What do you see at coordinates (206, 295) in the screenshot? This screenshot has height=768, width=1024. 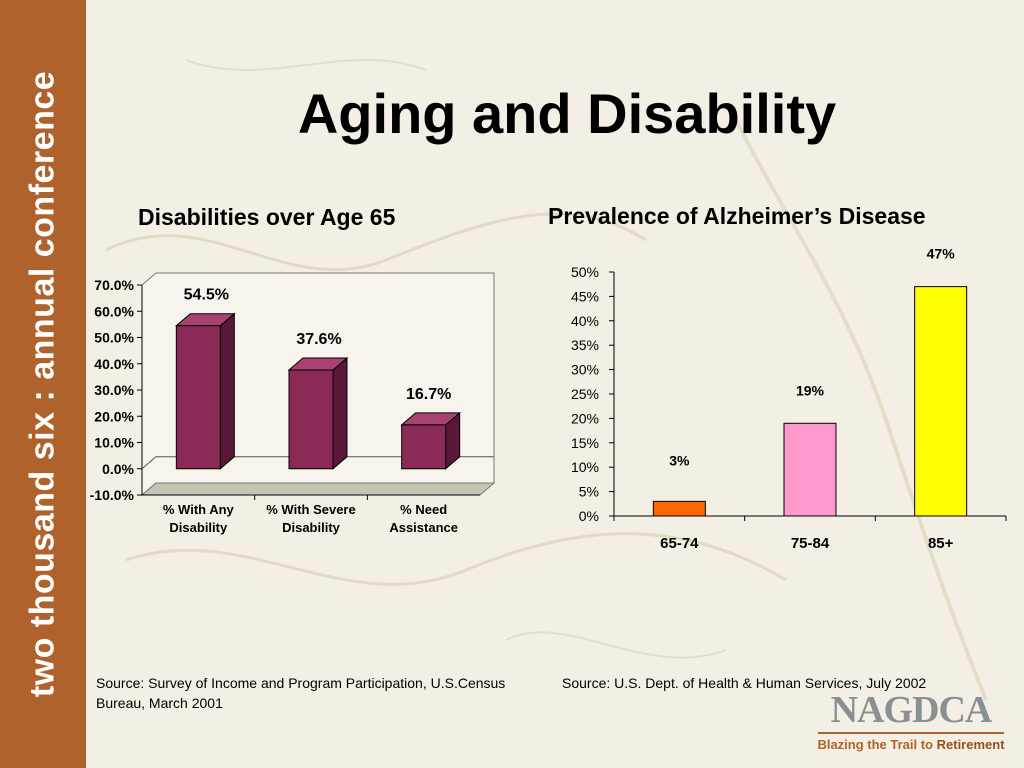 I see `bar-data-label: 54.5%` at bounding box center [206, 295].